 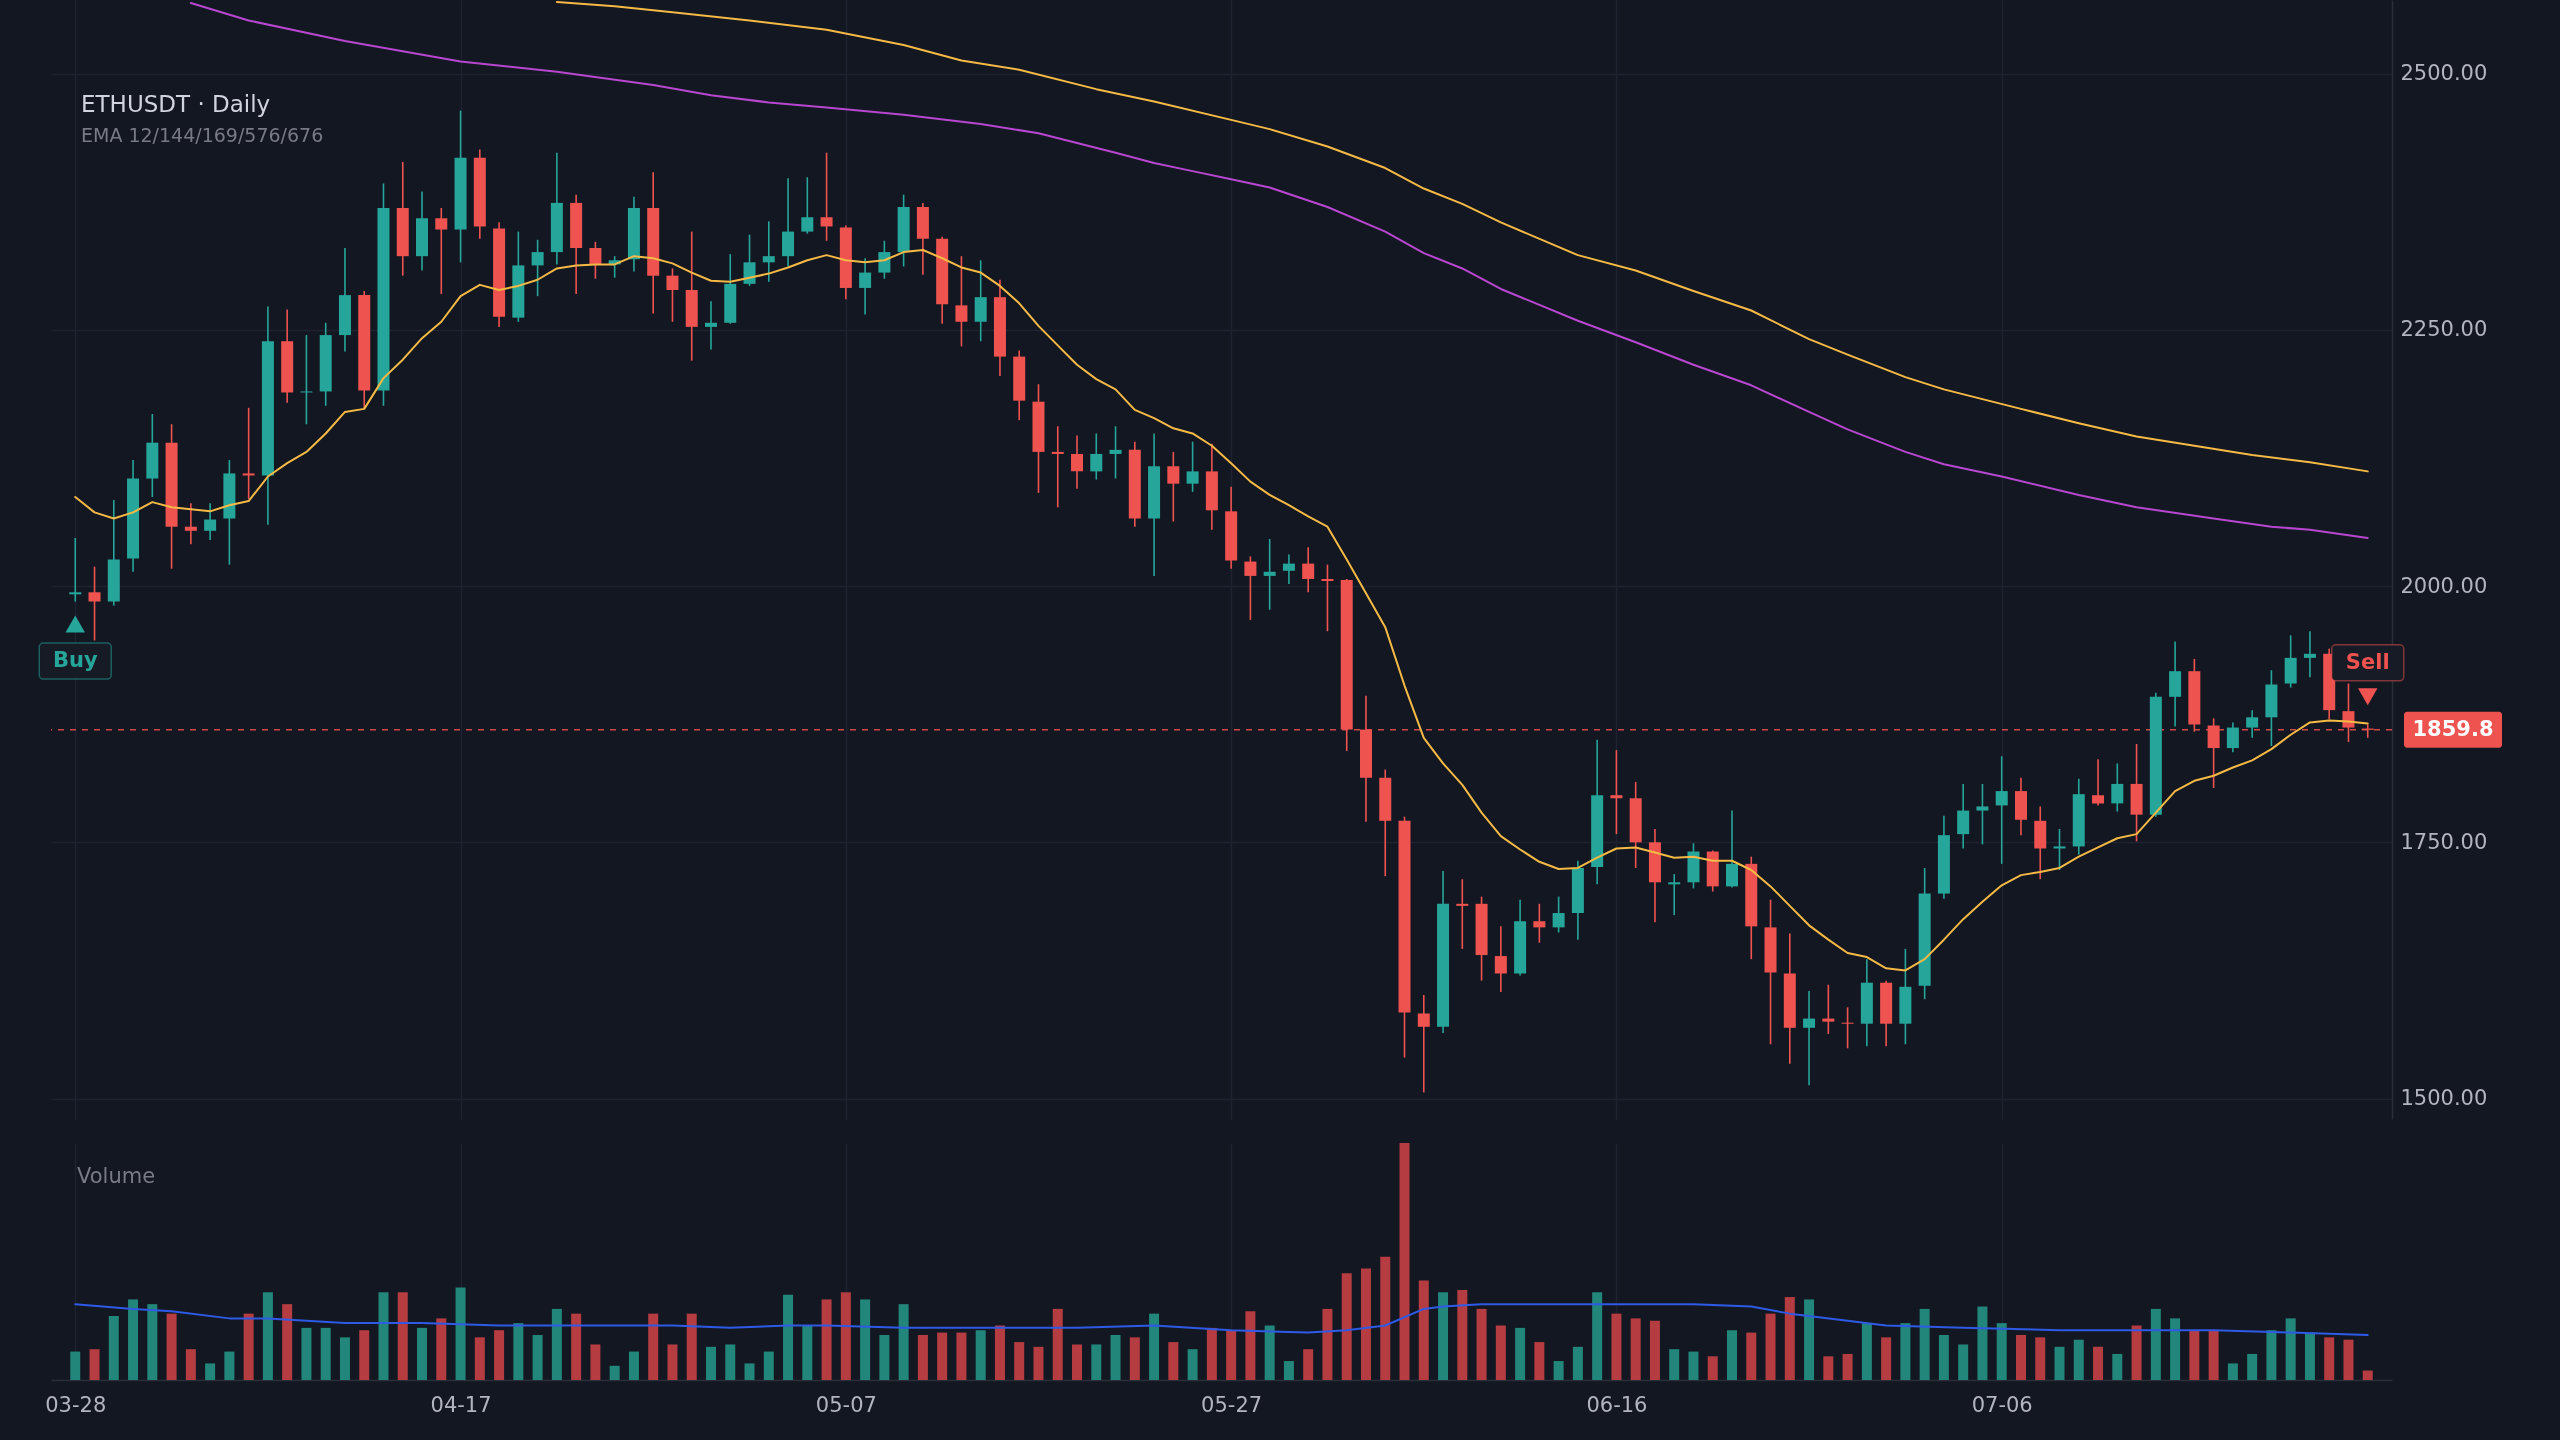 I want to click on x-tick-label: 07-06, so click(x=2002, y=1404).